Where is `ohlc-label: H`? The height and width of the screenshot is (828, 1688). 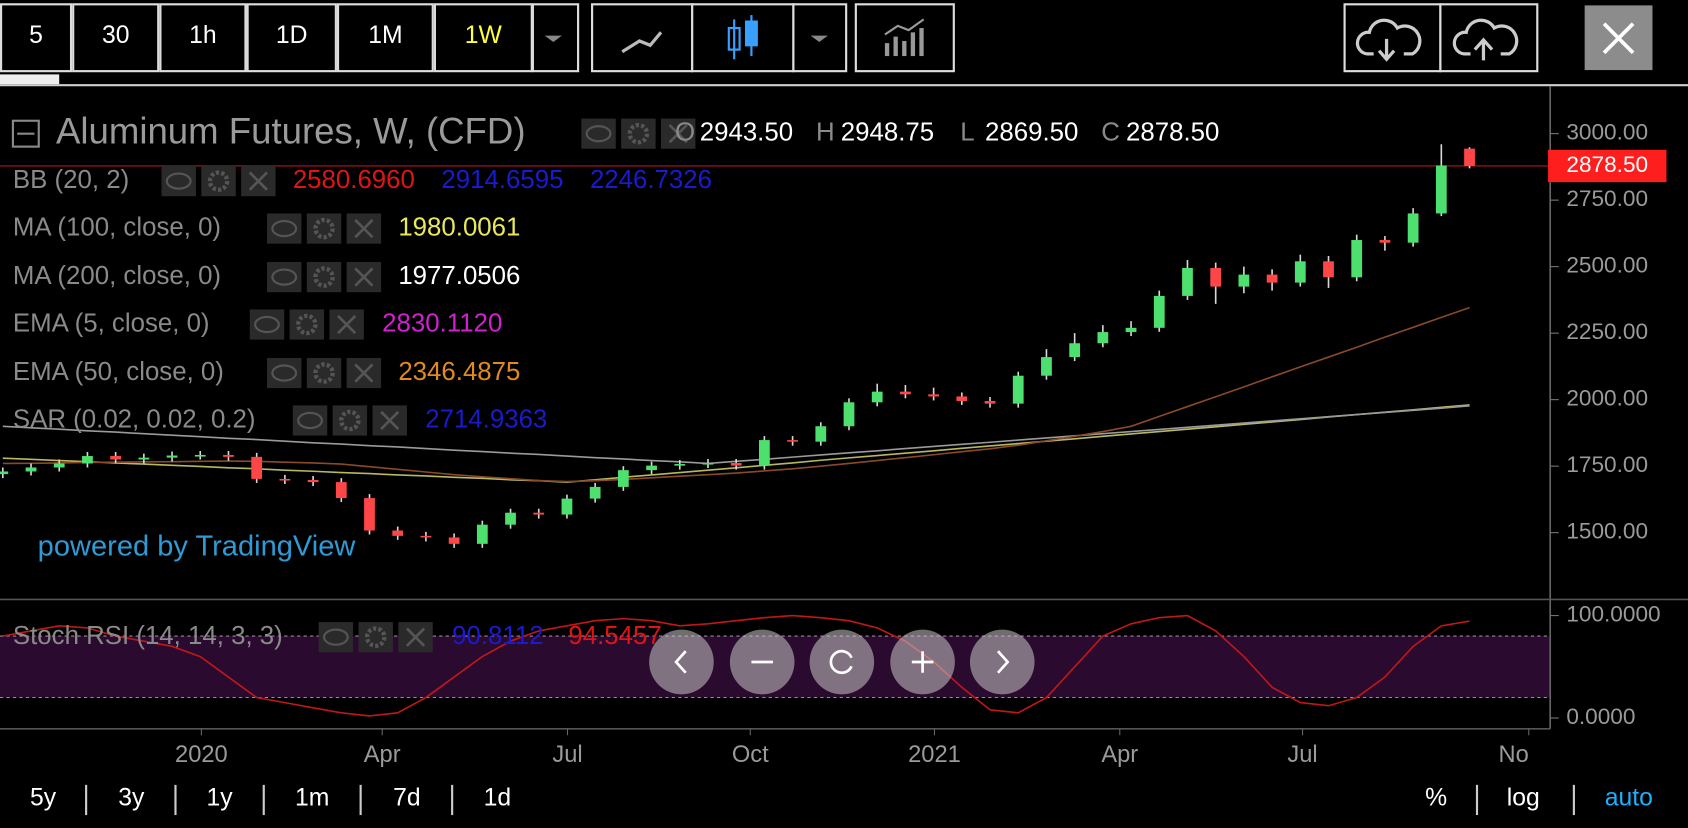
ohlc-label: H is located at coordinates (825, 133).